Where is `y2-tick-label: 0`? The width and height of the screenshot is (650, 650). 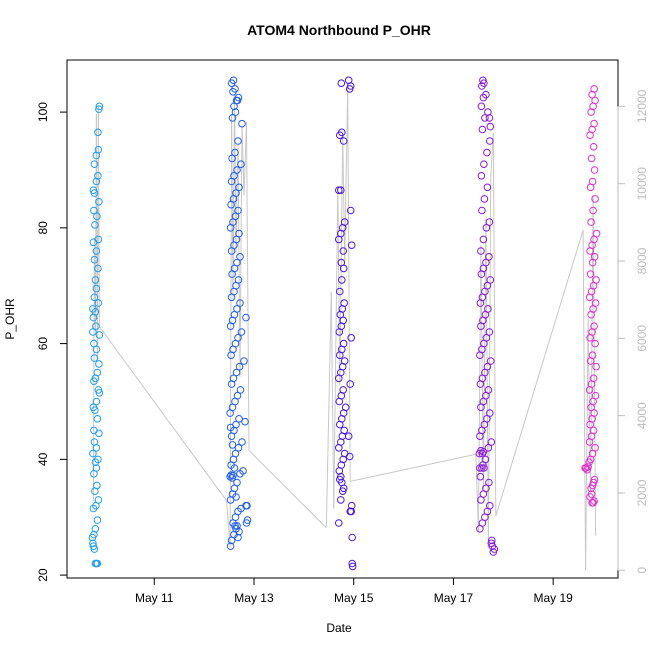 y2-tick-label: 0 is located at coordinates (642, 570).